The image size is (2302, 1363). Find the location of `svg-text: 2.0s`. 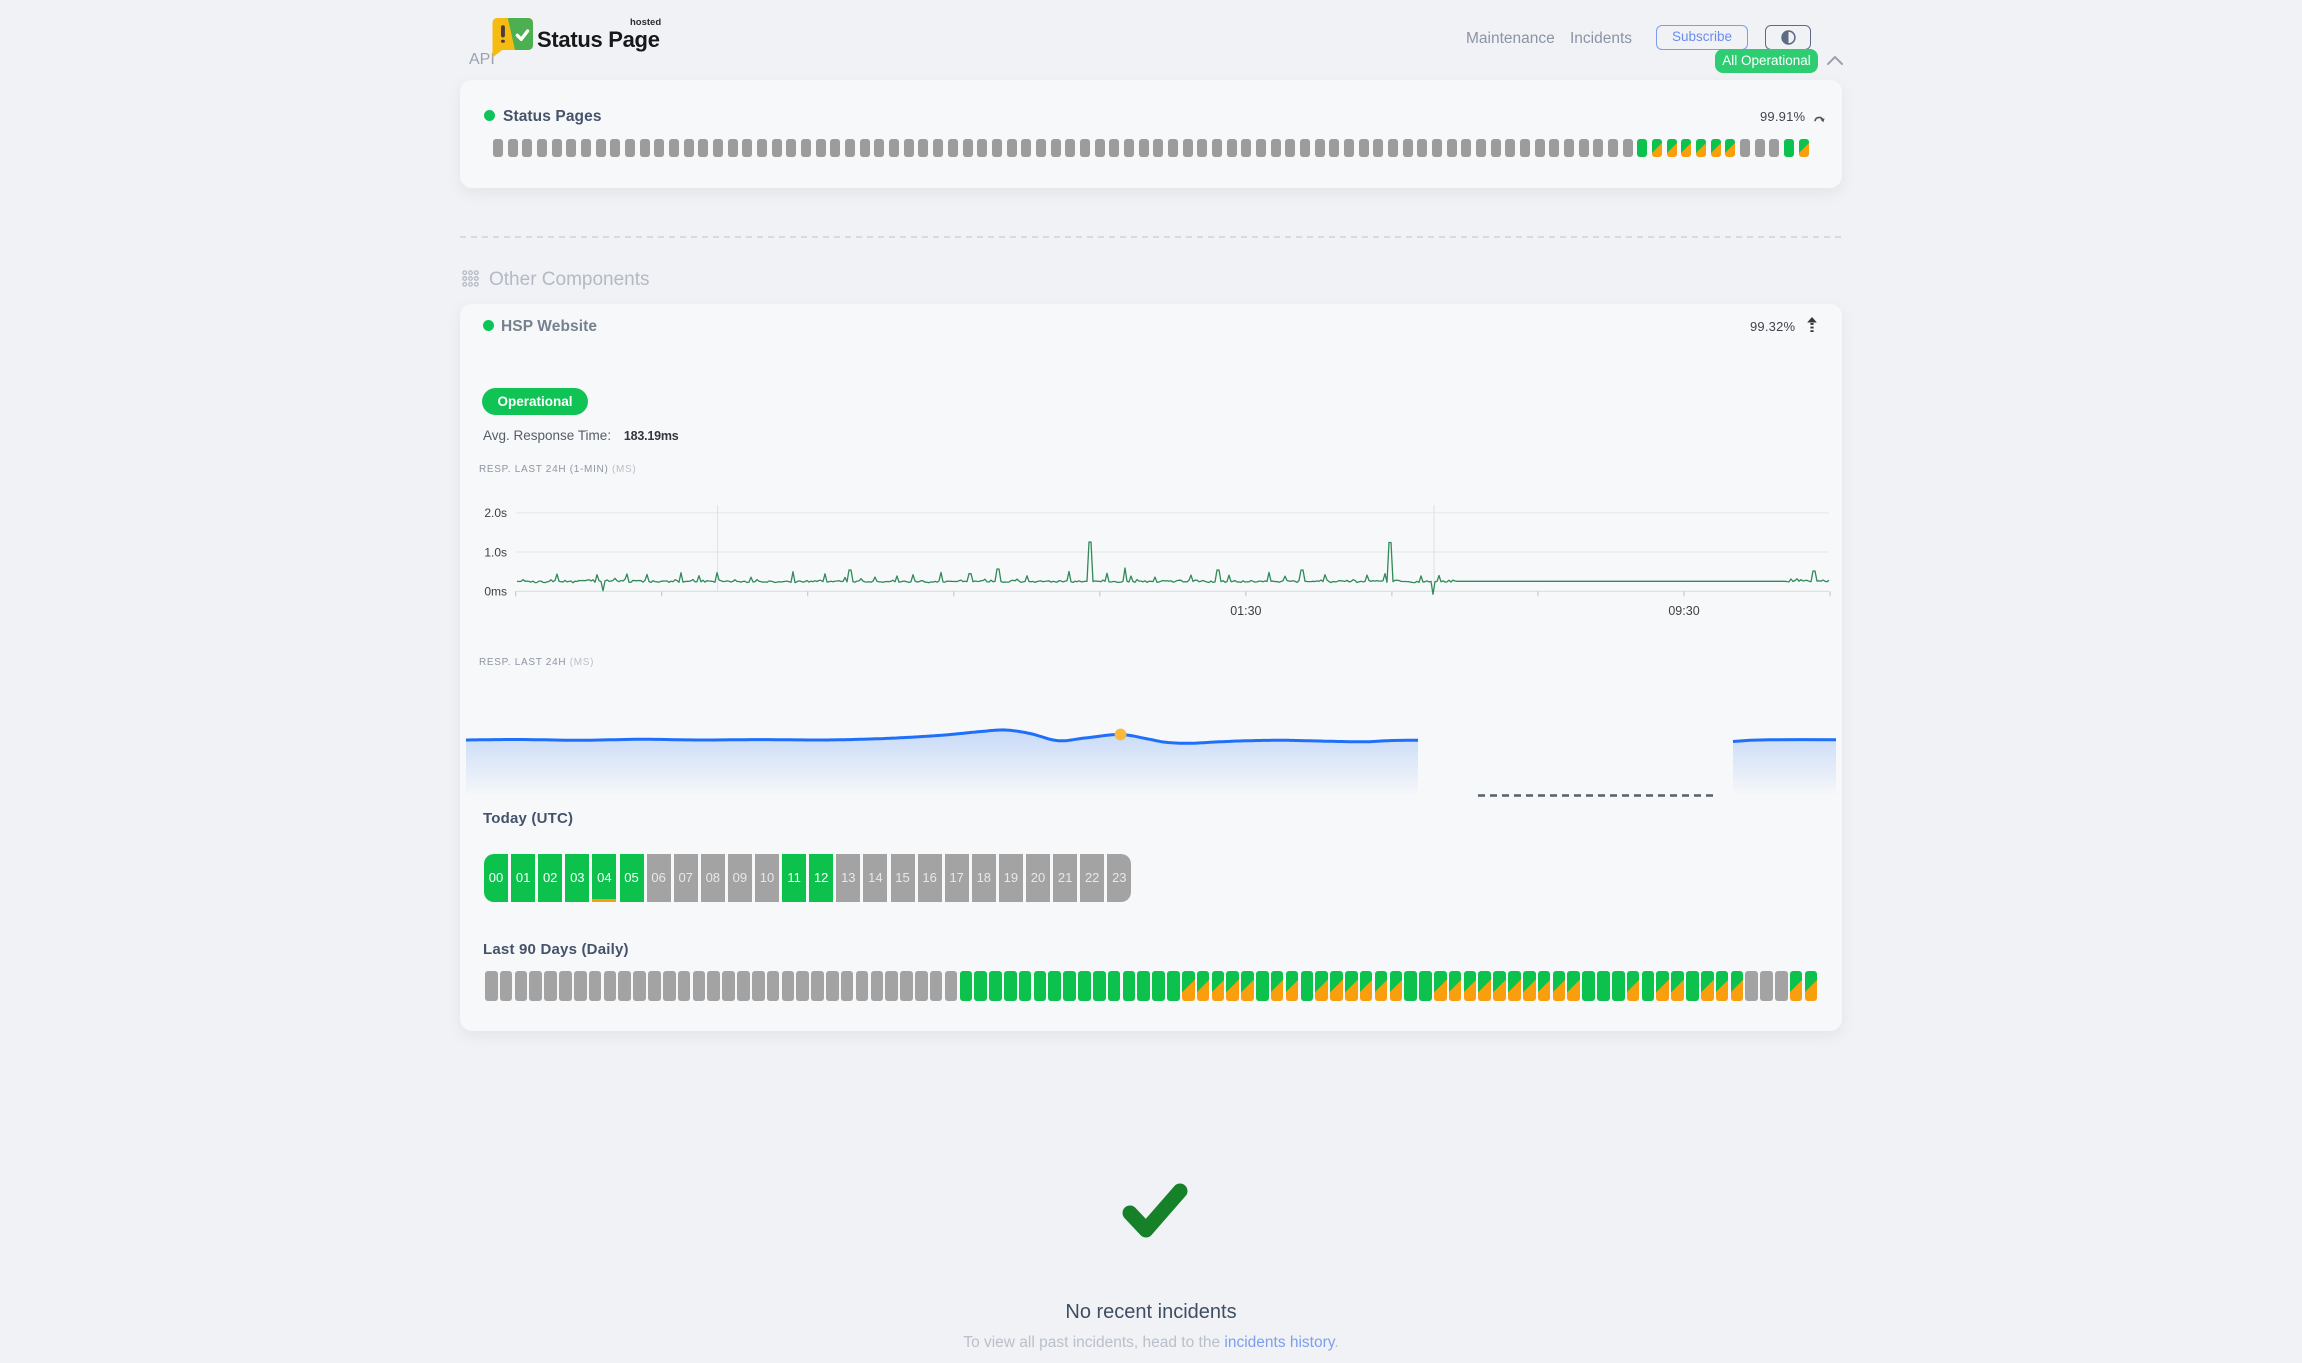

svg-text: 2.0s is located at coordinates (495, 513).